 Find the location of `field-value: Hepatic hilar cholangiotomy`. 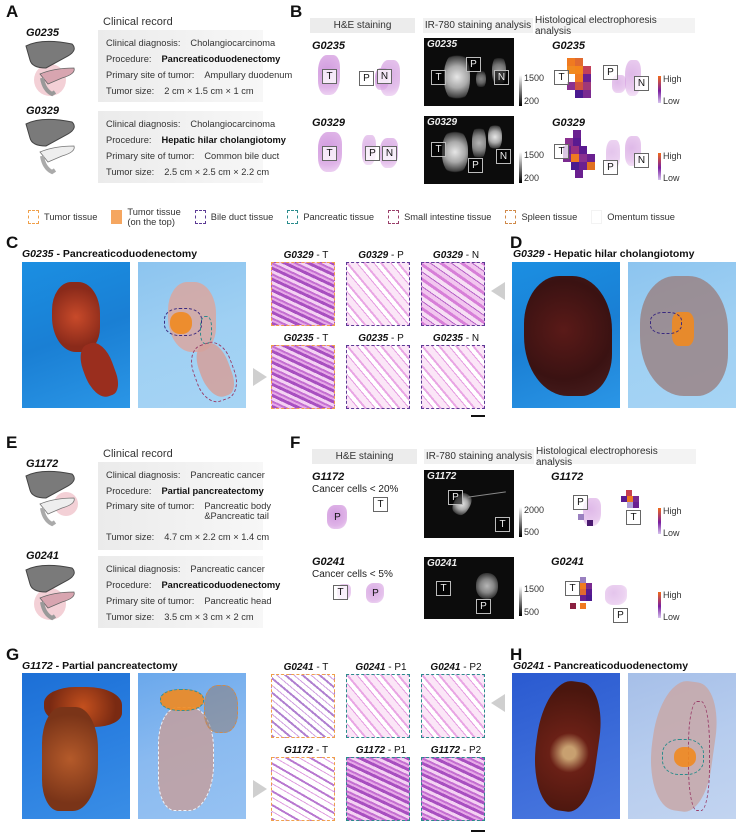

field-value: Hepatic hilar cholangiotomy is located at coordinates (223, 140).